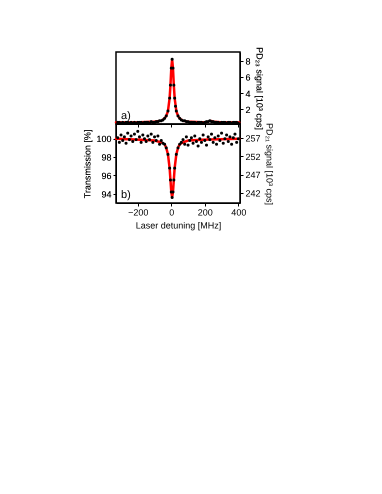  What do you see at coordinates (253, 175) in the screenshot?
I see `y2-tick-label: 247` at bounding box center [253, 175].